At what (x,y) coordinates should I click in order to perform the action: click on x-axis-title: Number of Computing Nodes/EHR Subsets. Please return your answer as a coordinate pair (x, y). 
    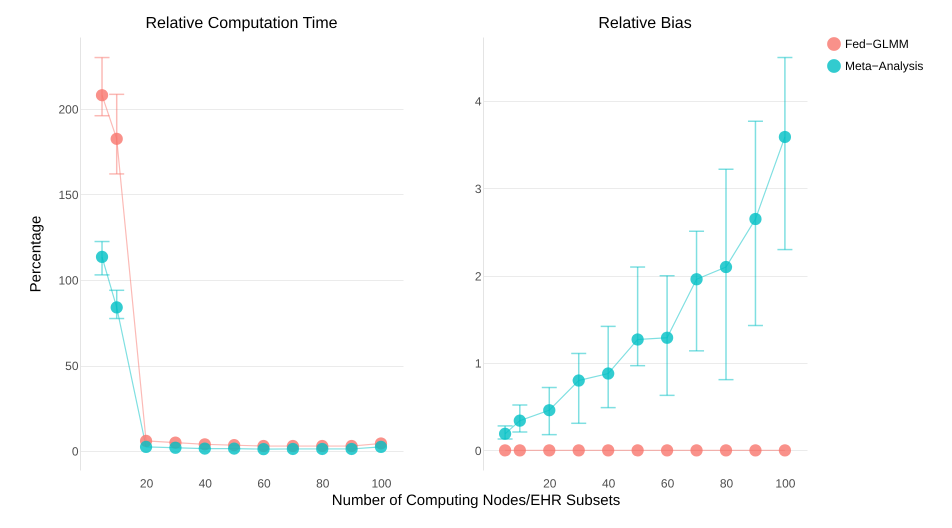
    Looking at the image, I should click on (476, 500).